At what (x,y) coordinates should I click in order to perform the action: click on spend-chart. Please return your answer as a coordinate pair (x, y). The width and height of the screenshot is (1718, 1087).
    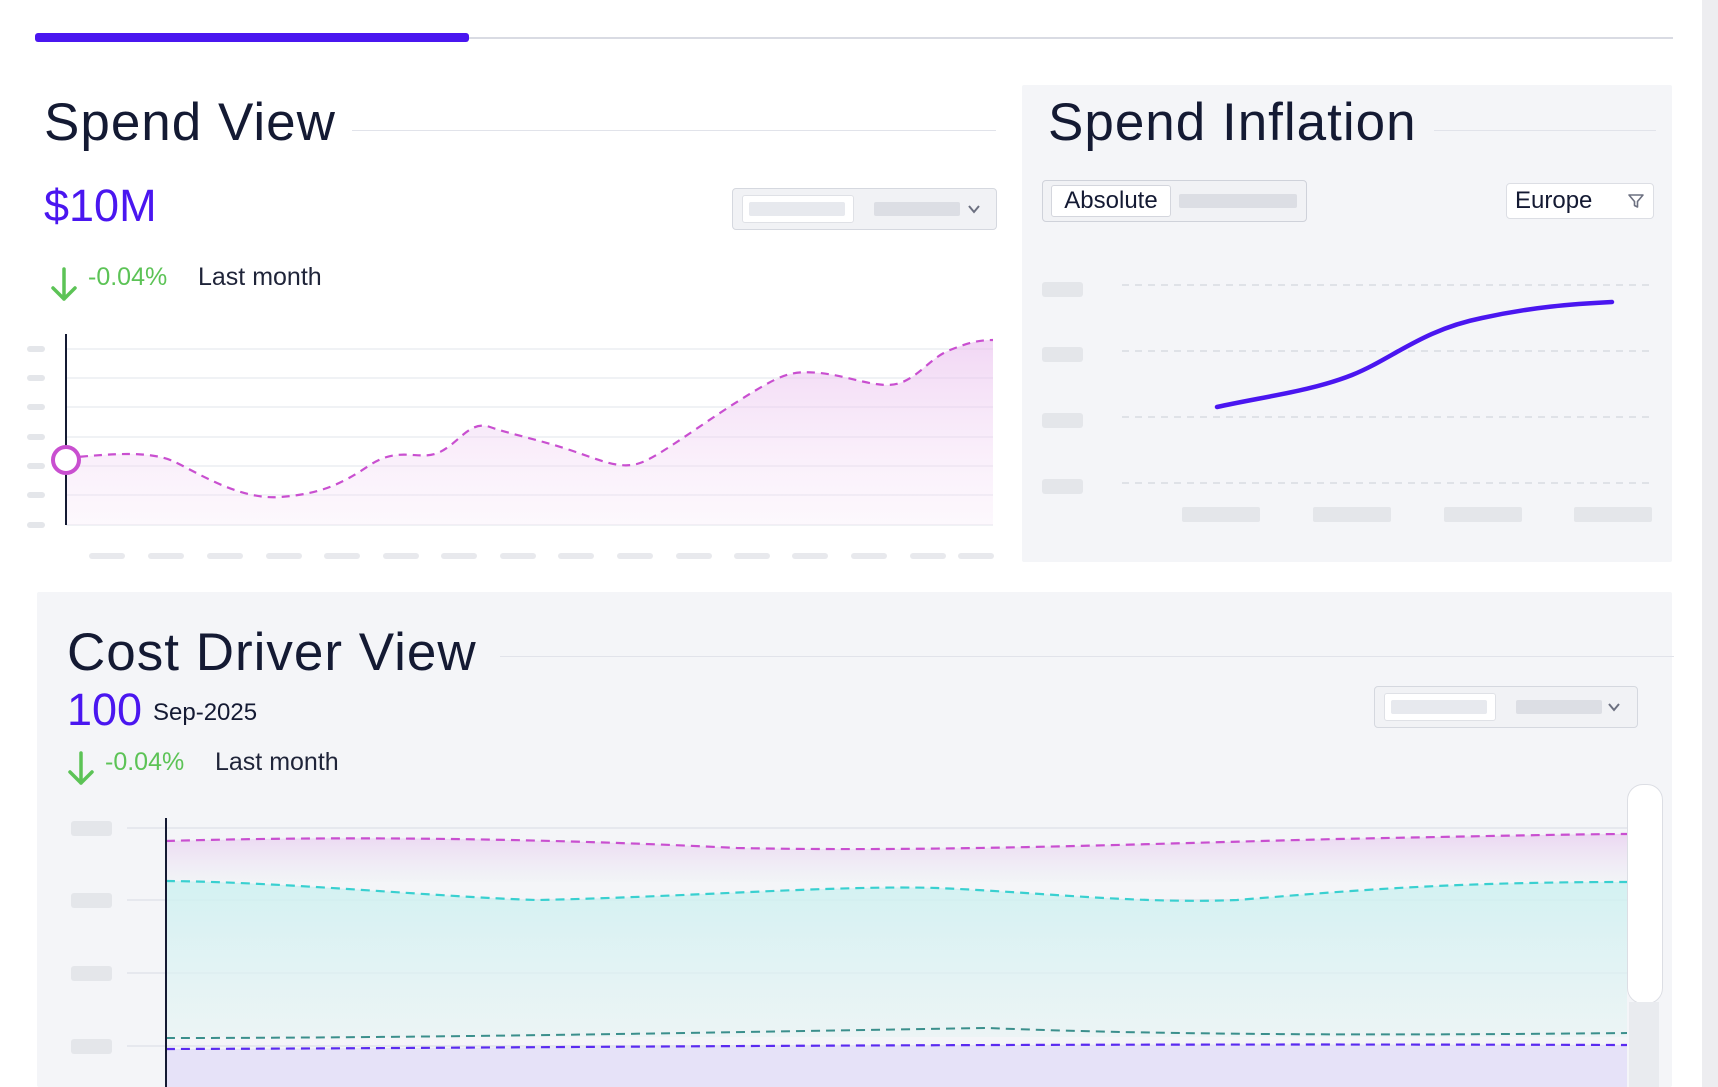
    Looking at the image, I should click on (510, 446).